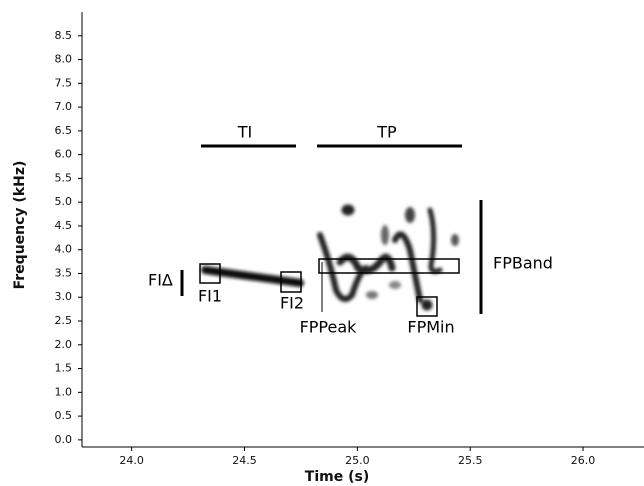  Describe the element at coordinates (64, 415) in the screenshot. I see `y-tick-label: 0.5` at that location.